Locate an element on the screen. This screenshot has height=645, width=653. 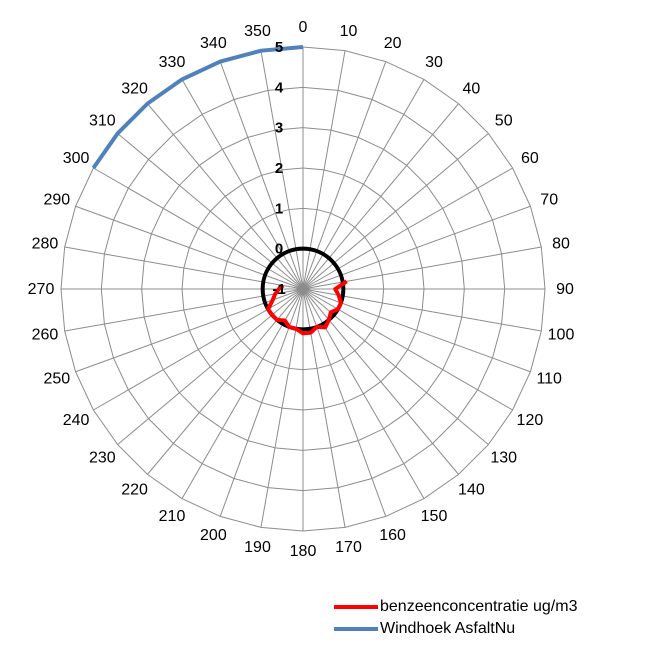
legend-label-benzeen: benzeenconcentratie ug/m3 is located at coordinates (479, 606).